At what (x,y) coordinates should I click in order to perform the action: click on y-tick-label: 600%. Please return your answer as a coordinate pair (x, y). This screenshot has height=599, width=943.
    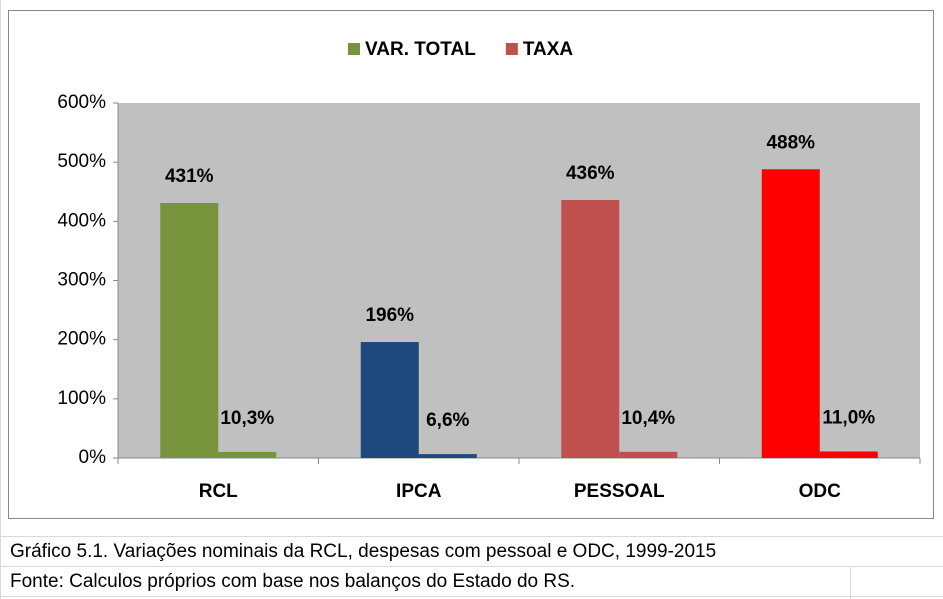
    Looking at the image, I should click on (81, 102).